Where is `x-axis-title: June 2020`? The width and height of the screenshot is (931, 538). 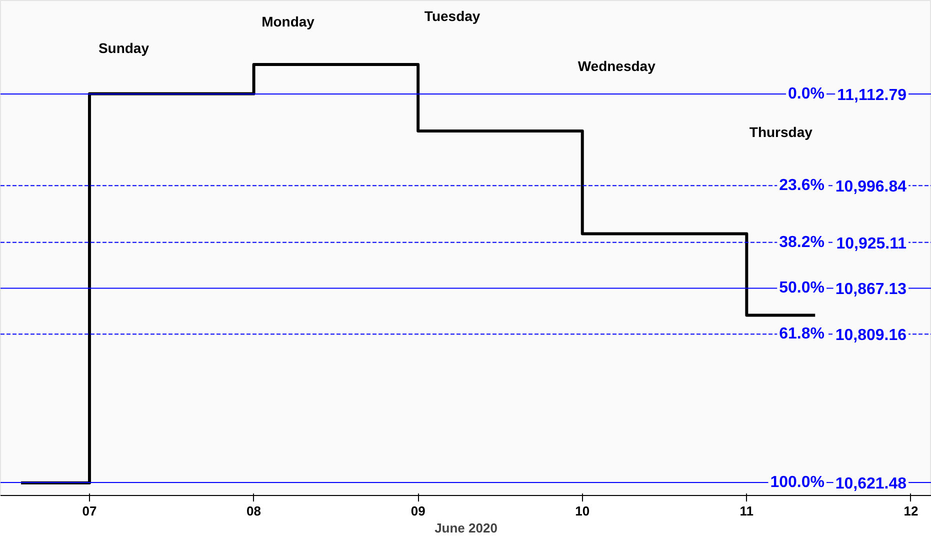
x-axis-title: June 2020 is located at coordinates (466, 528).